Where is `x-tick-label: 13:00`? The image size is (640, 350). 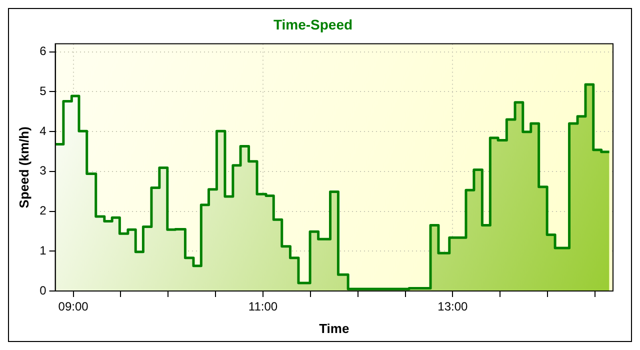
x-tick-label: 13:00 is located at coordinates (453, 307).